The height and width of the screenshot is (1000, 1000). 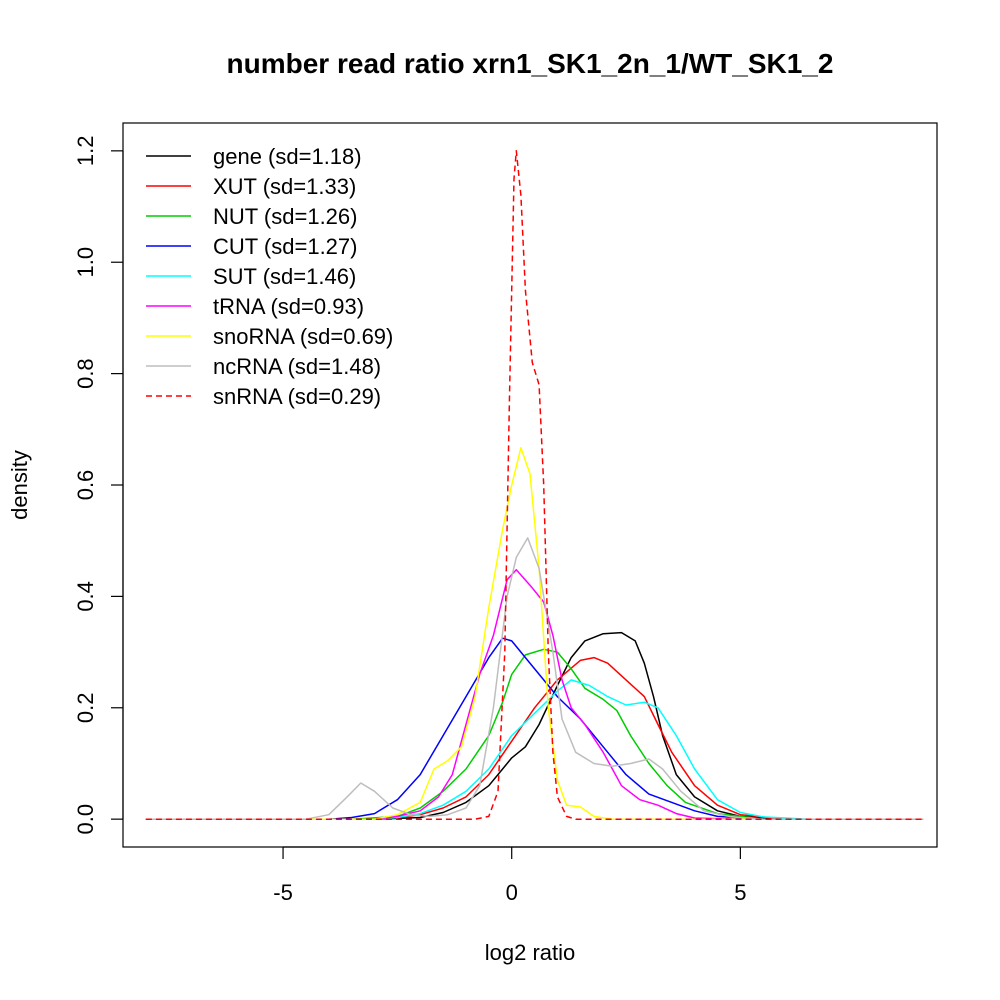 What do you see at coordinates (283, 892) in the screenshot?
I see `x-tick-label: -5` at bounding box center [283, 892].